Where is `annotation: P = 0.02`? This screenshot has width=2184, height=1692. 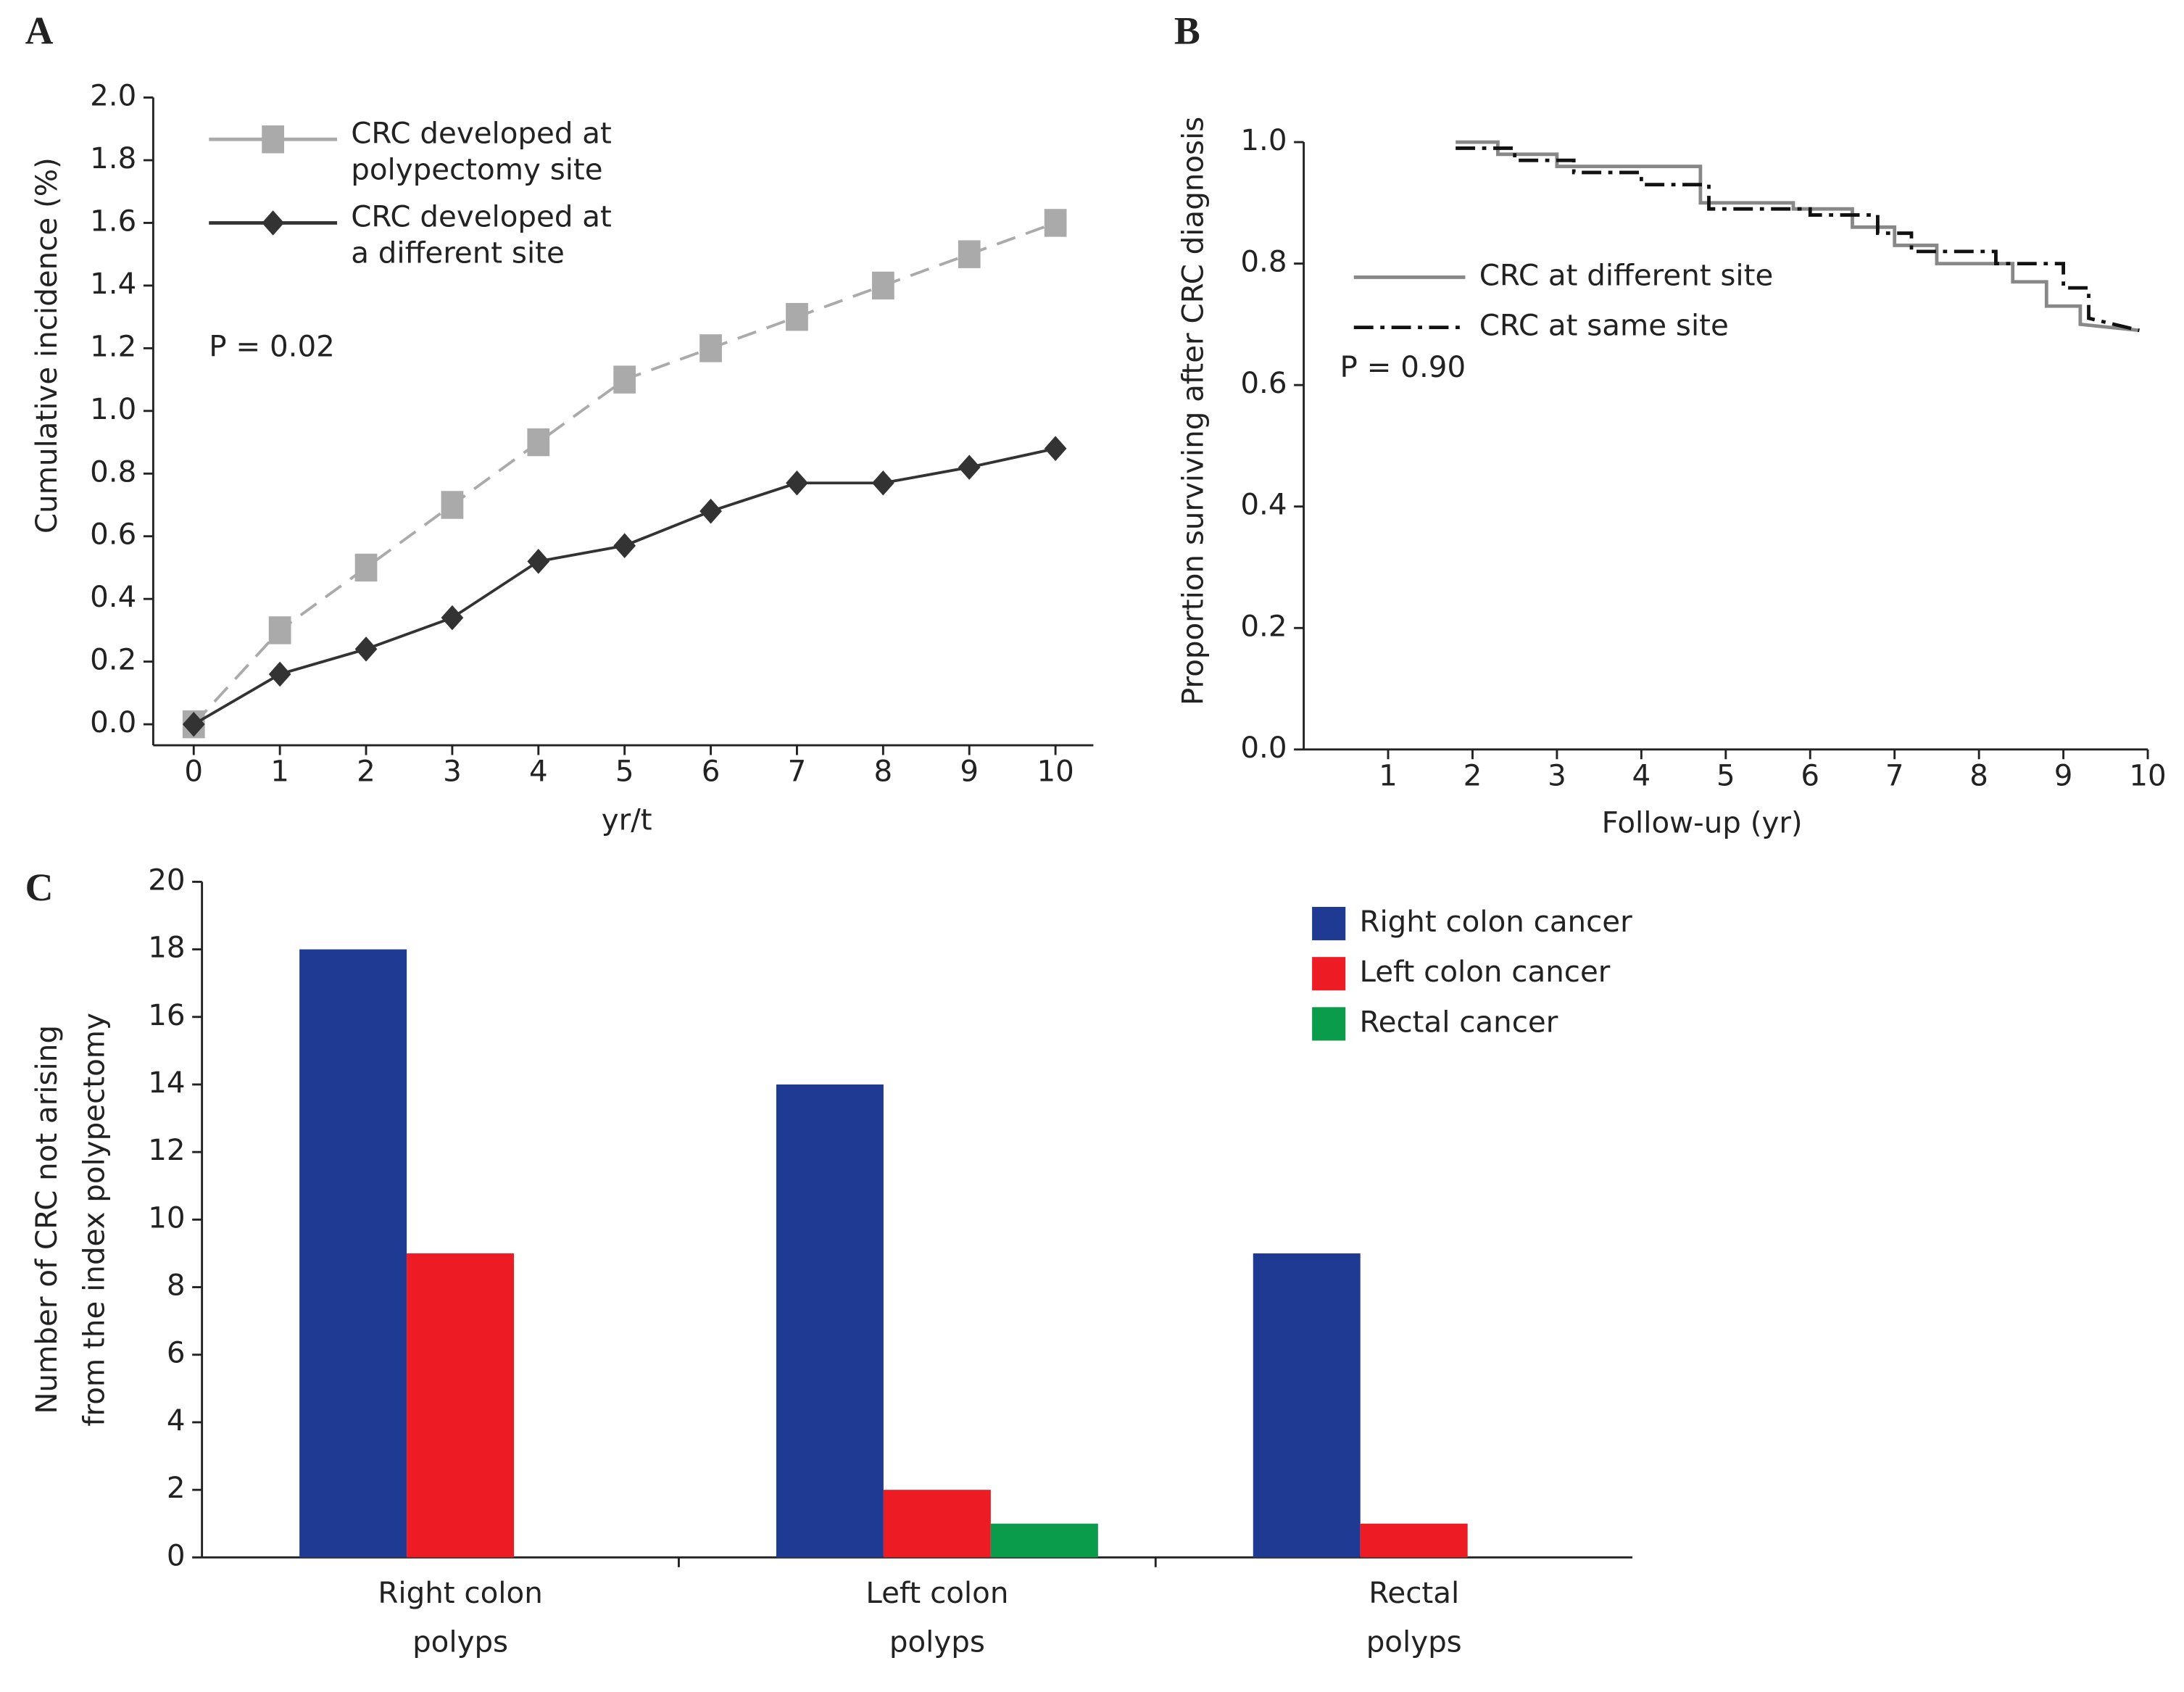 annotation: P = 0.02 is located at coordinates (272, 346).